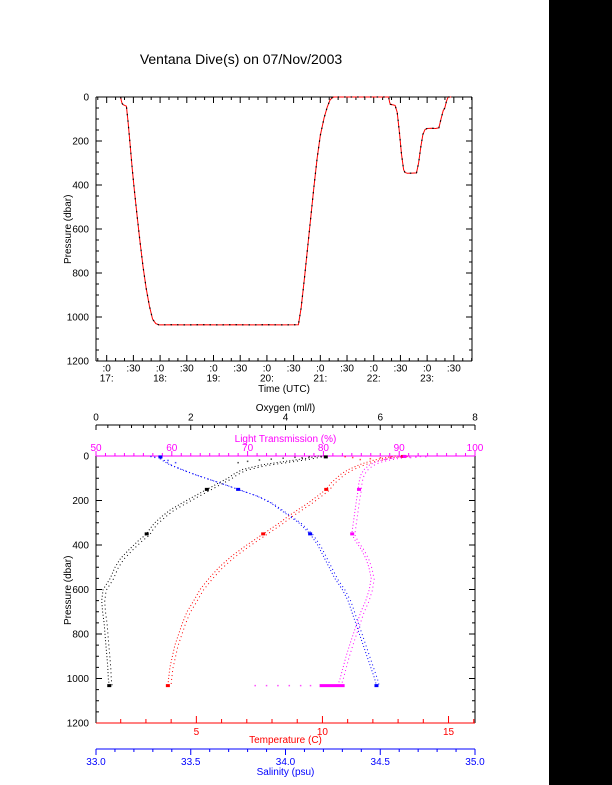 The image size is (612, 785). I want to click on plot-title: Ventana Dive(s) on 07/Nov/2003, so click(241, 59).